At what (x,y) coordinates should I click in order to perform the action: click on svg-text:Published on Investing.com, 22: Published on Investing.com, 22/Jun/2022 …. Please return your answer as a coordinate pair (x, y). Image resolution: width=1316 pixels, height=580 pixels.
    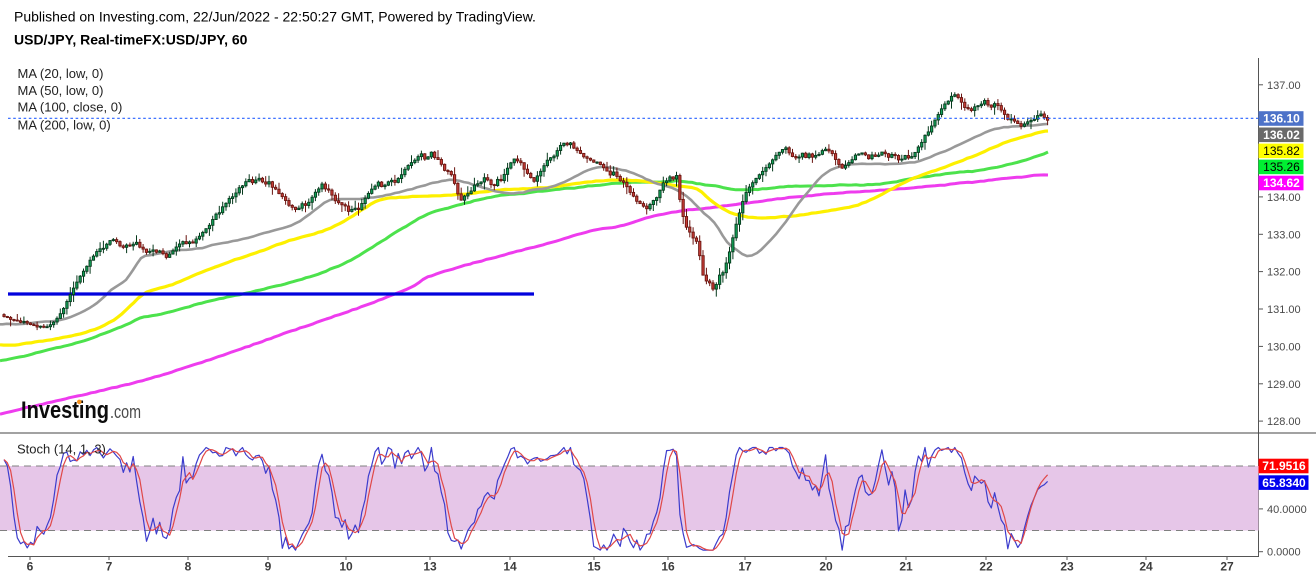
    Looking at the image, I should click on (275, 17).